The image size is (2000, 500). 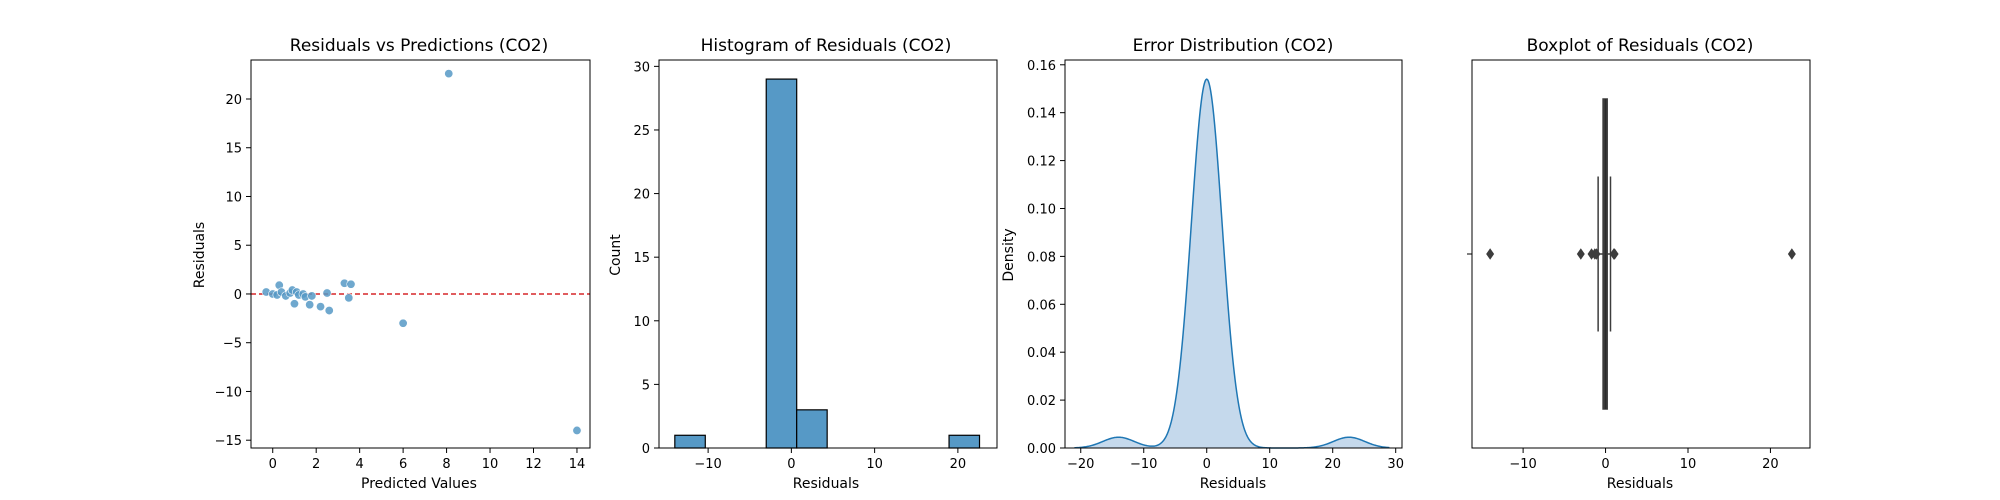 What do you see at coordinates (228, 441) in the screenshot?
I see `y-tick-label: −15` at bounding box center [228, 441].